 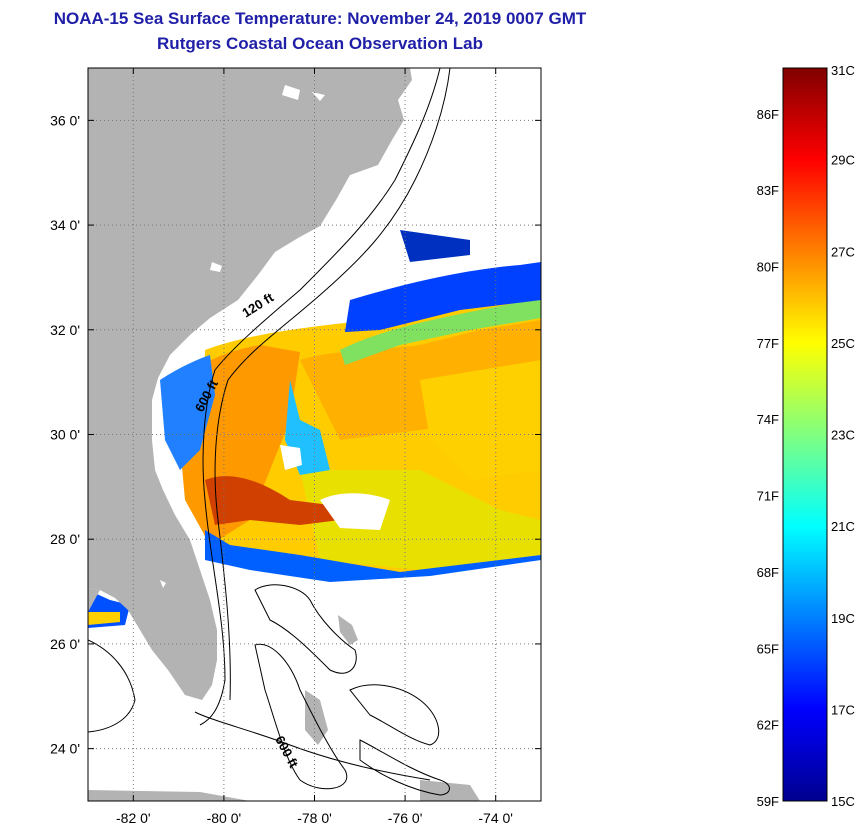 I want to click on colorbar-celsius-label: 23C, so click(x=843, y=435).